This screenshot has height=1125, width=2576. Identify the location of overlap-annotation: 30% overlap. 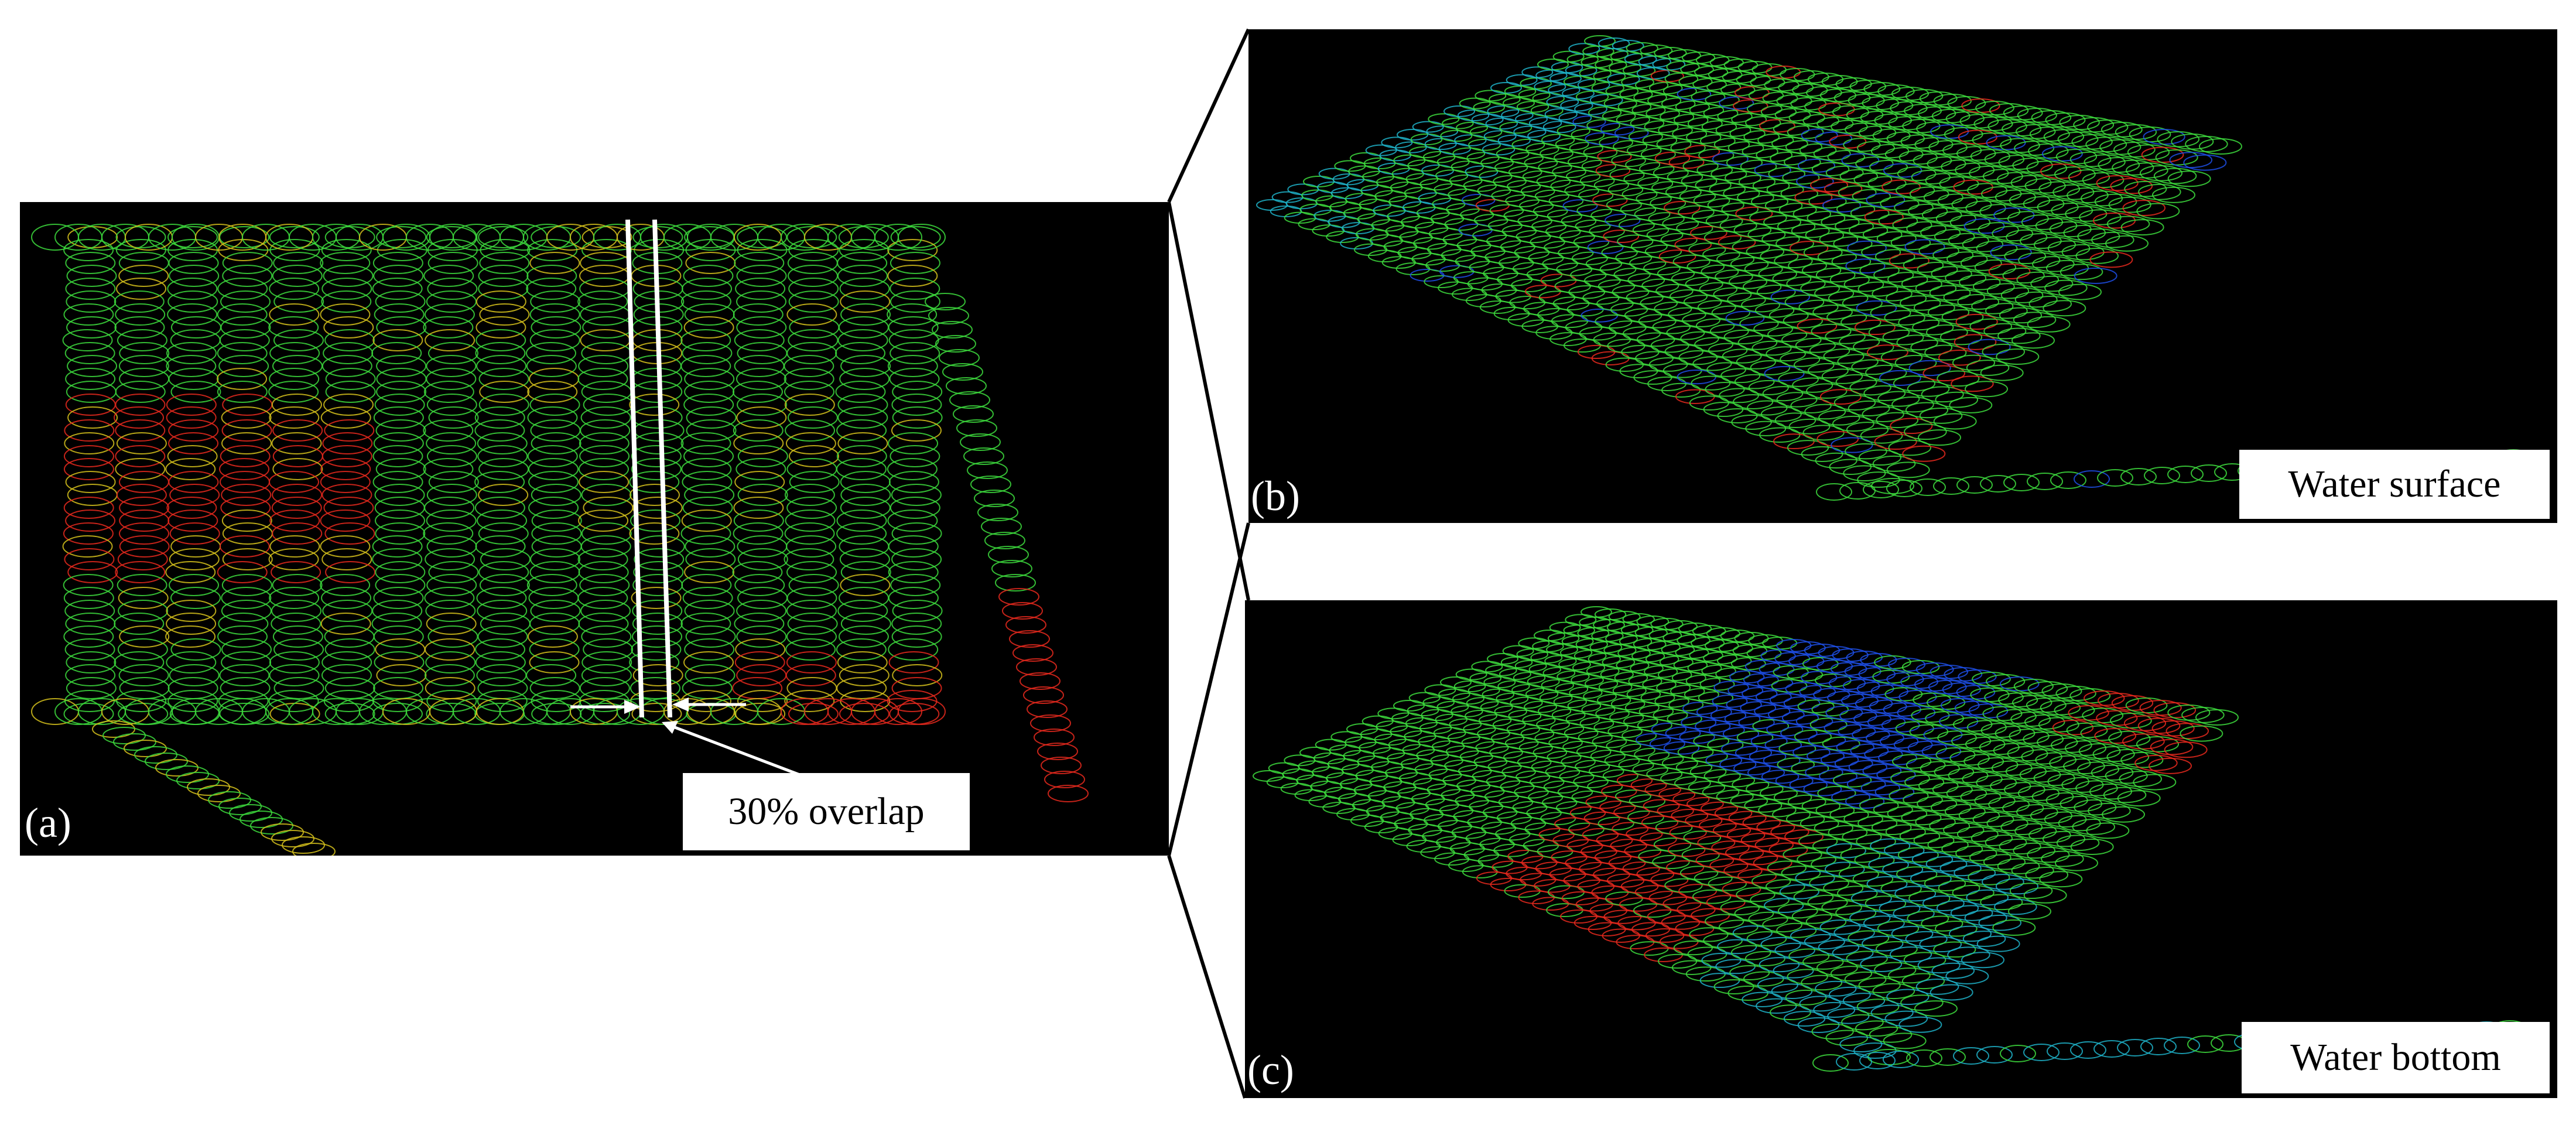
(826, 811).